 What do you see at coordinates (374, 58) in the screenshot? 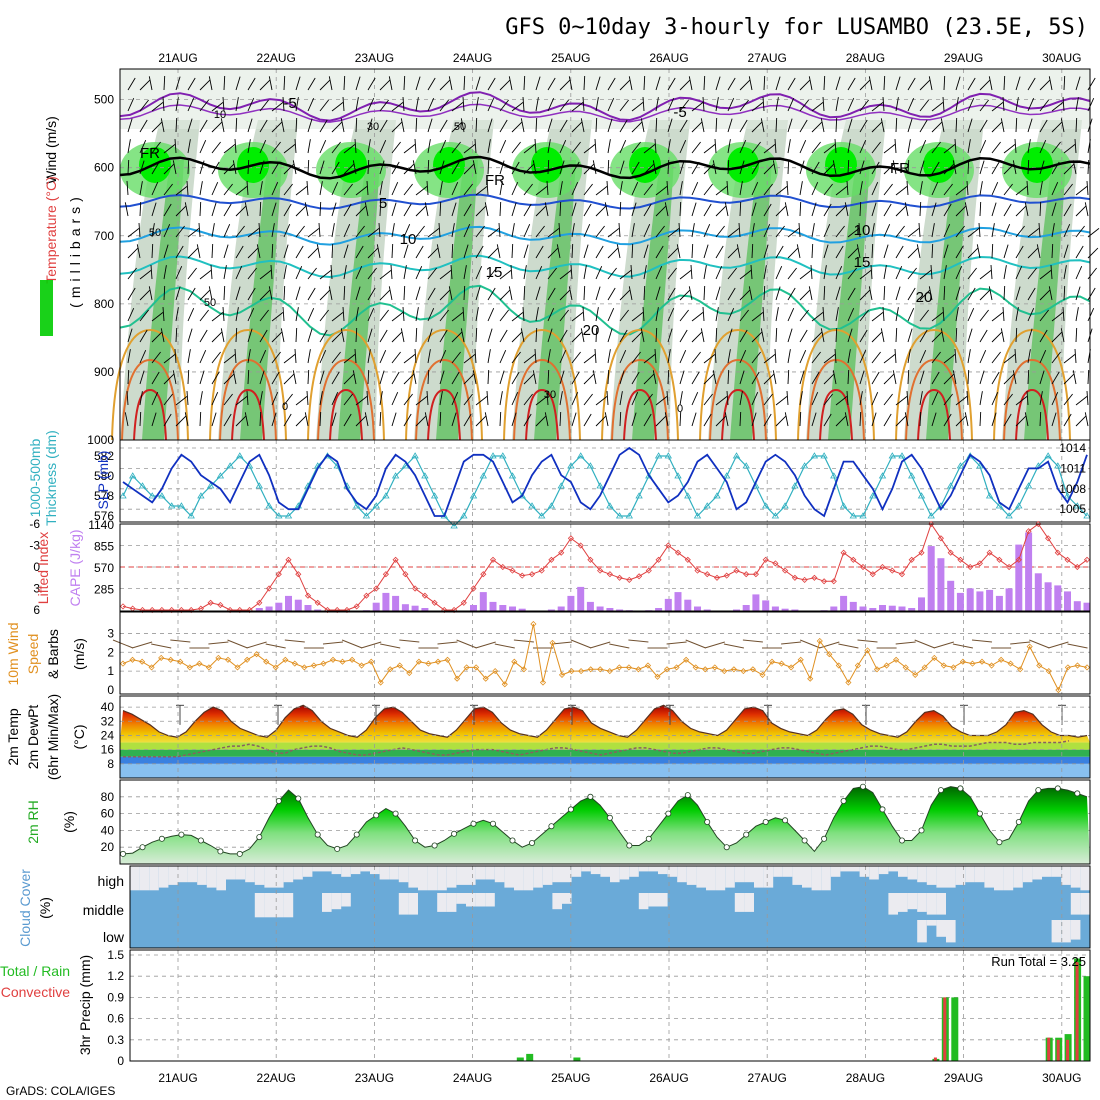
I see `date-label-top: 23AUG` at bounding box center [374, 58].